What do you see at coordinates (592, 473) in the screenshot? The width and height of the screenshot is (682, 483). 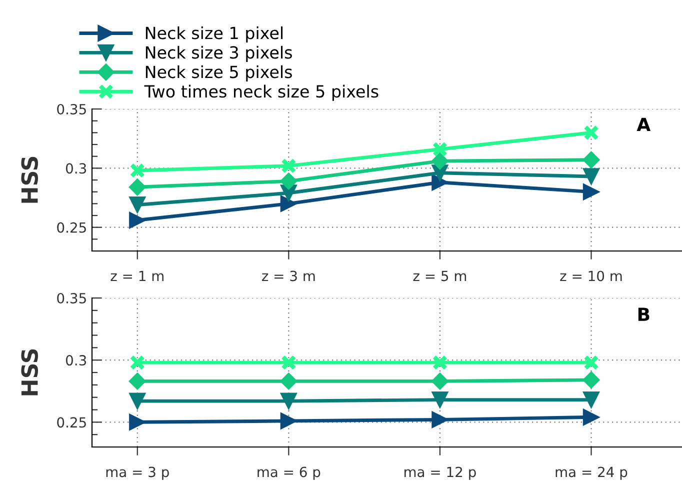 I see `x-tick-label: ma = 24 p` at bounding box center [592, 473].